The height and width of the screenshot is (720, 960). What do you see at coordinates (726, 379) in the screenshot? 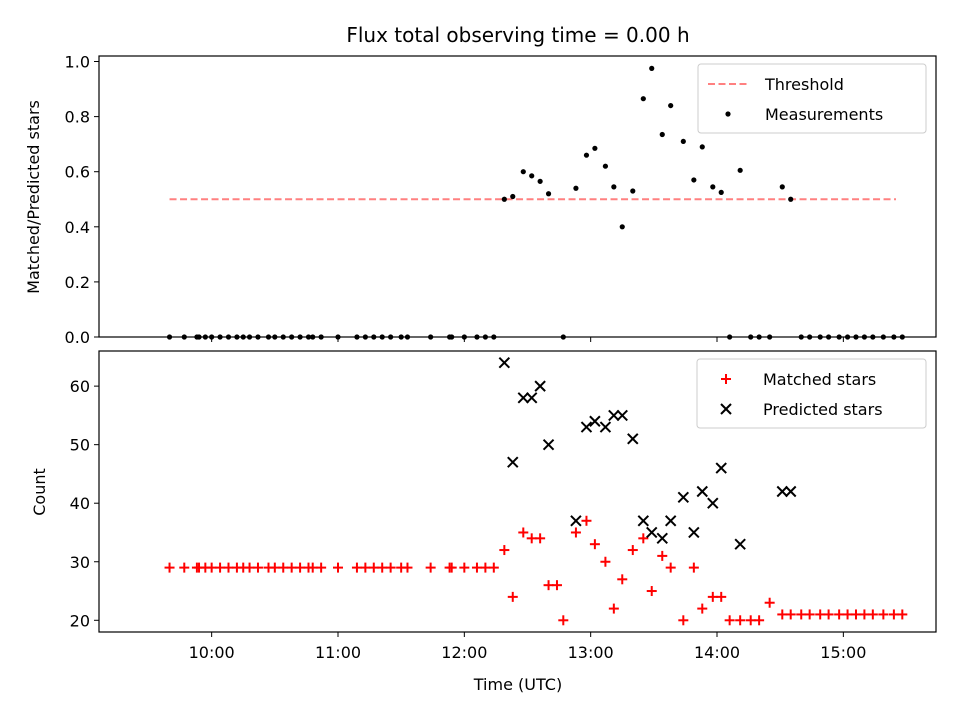
I see `legend-matched-swatch` at bounding box center [726, 379].